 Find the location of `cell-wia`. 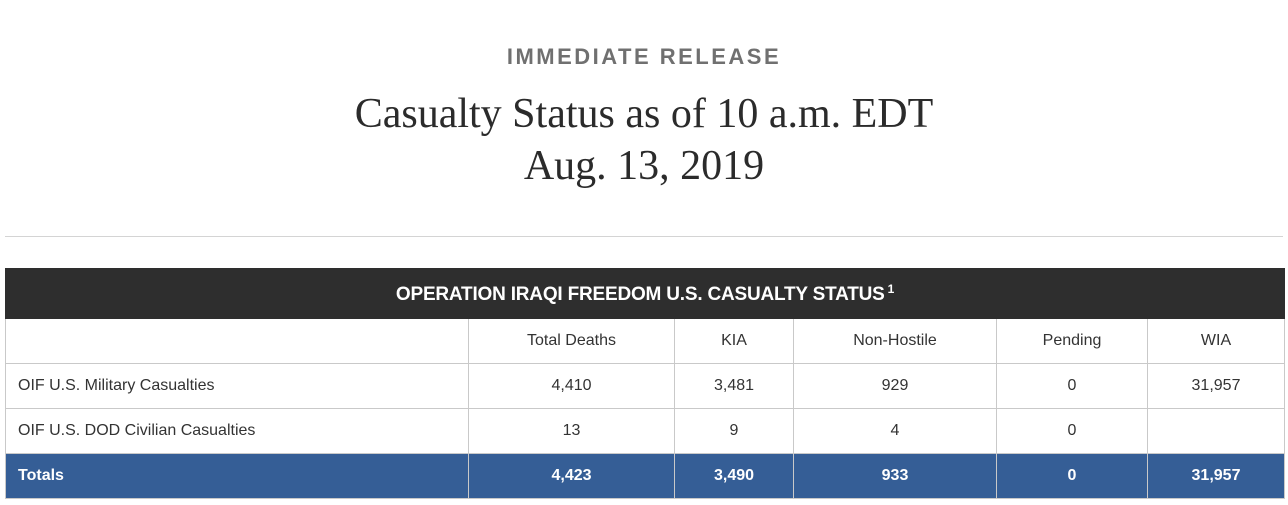

cell-wia is located at coordinates (1216, 431).